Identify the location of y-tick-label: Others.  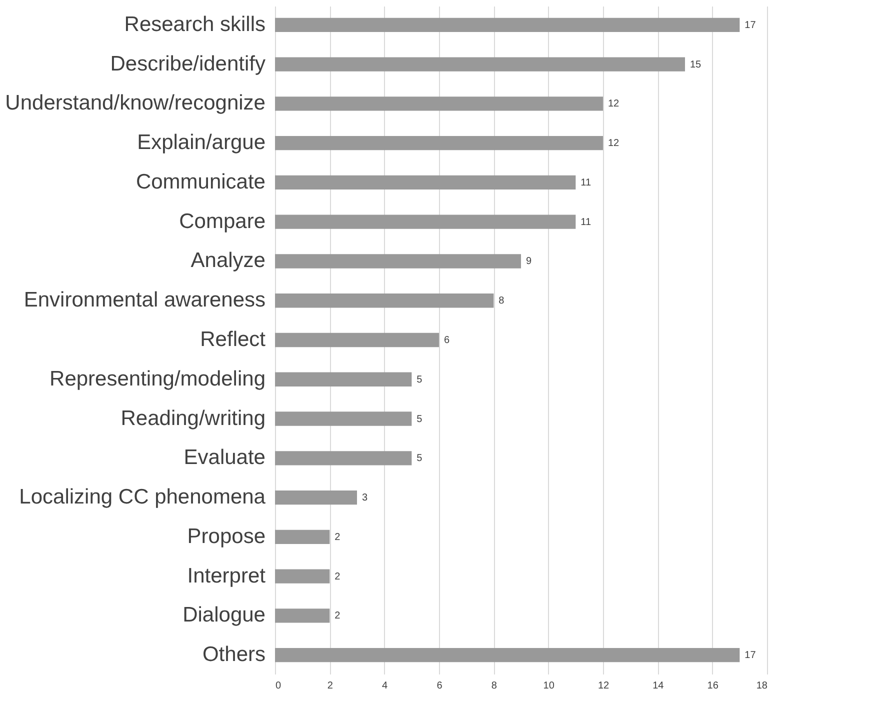
(234, 654).